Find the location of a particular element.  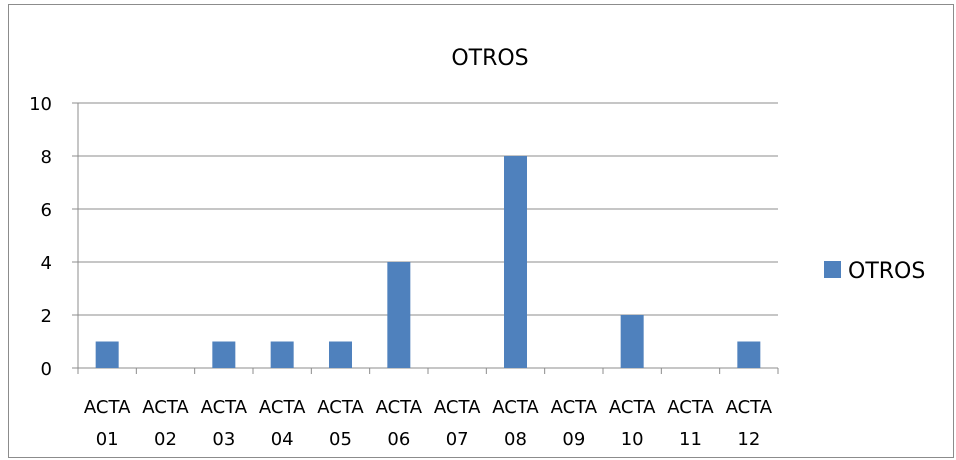

y-tick-label: 2 is located at coordinates (46, 316).